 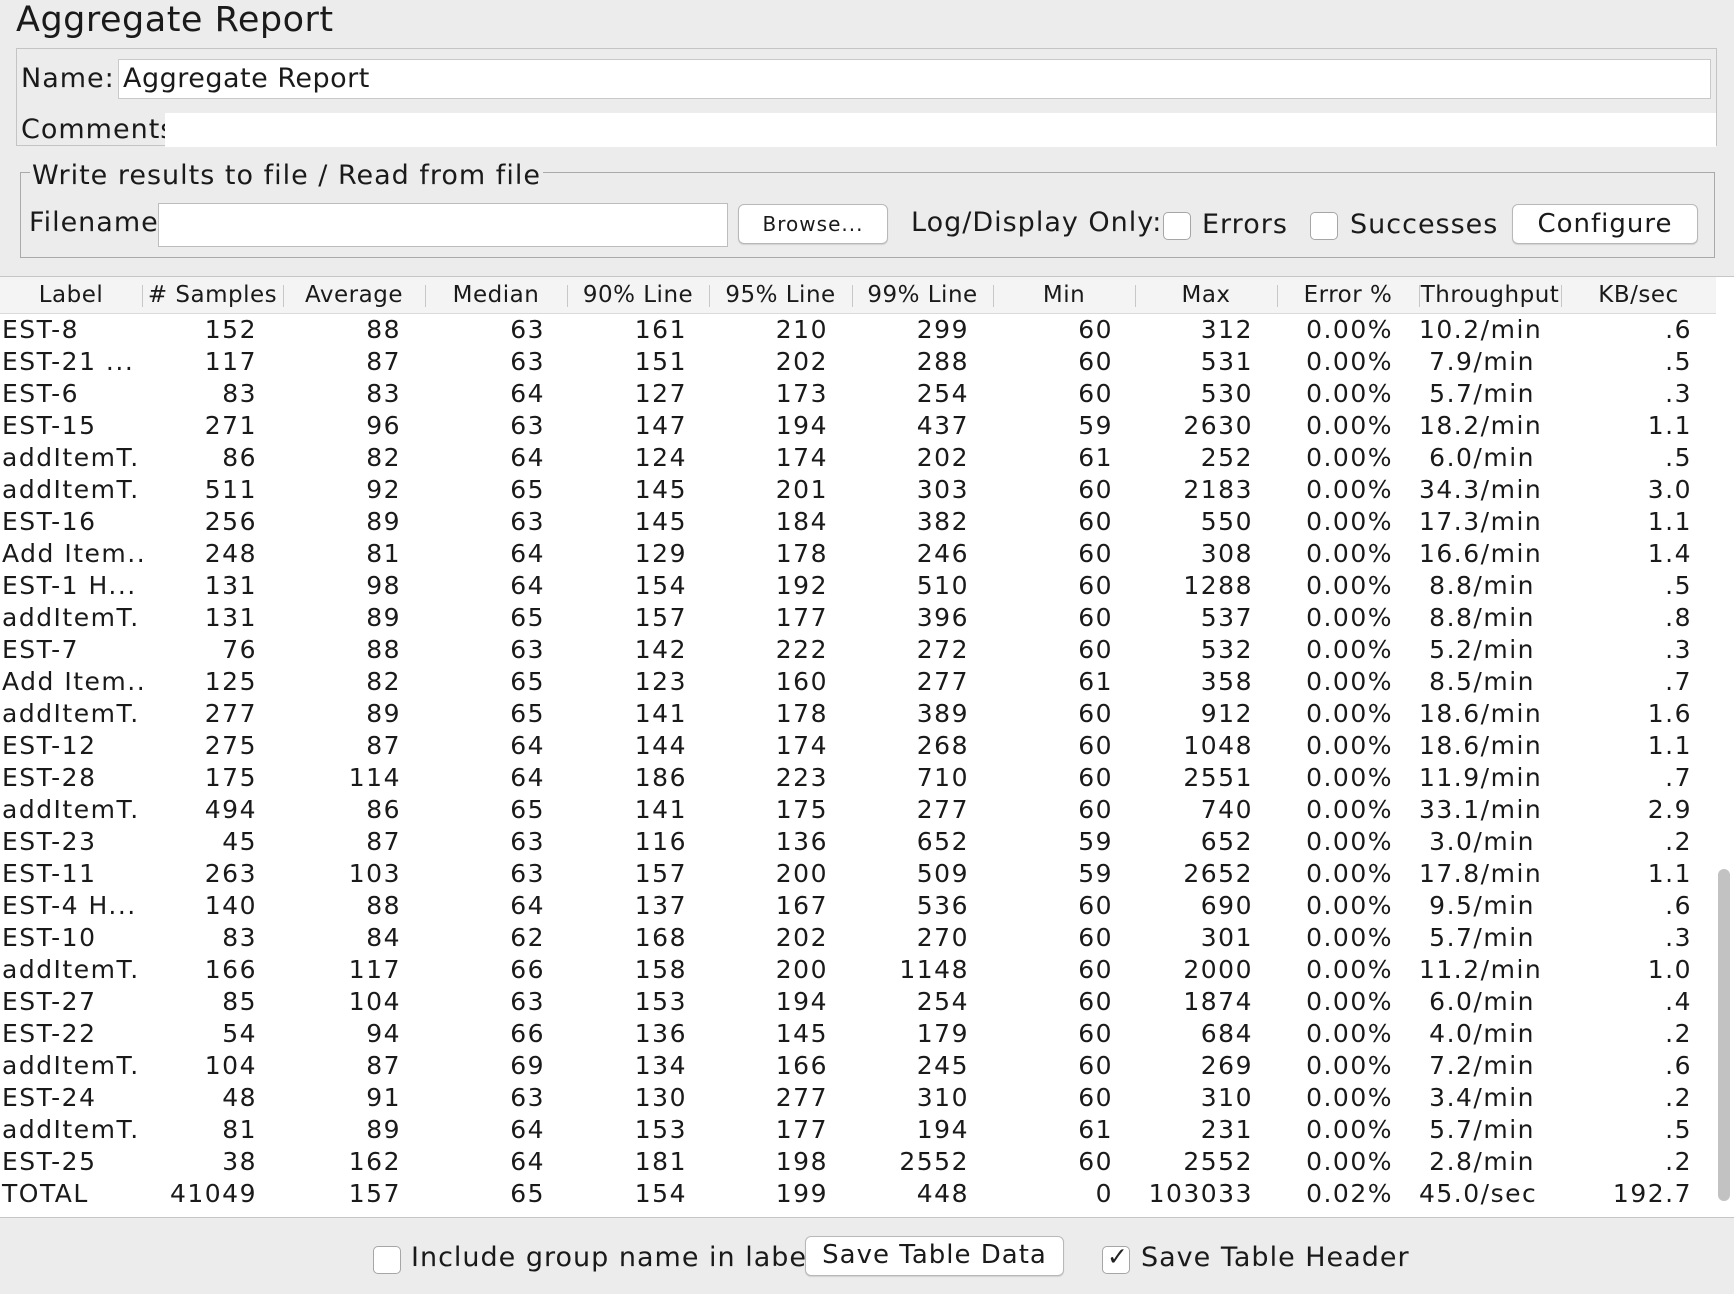 I want to click on cell-samples: 256, so click(x=230, y=521).